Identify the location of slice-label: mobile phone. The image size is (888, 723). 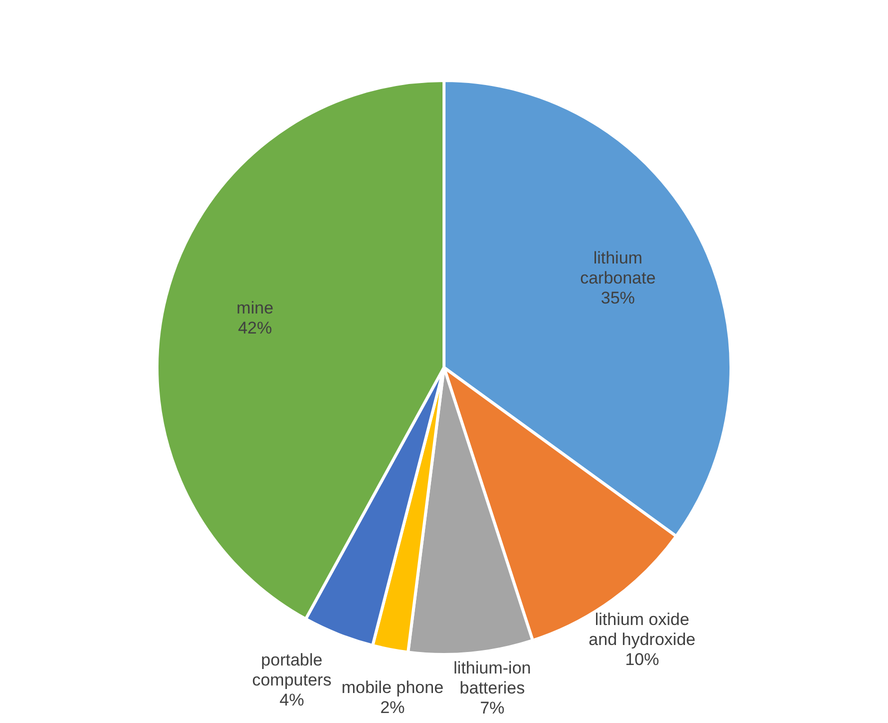
(392, 688).